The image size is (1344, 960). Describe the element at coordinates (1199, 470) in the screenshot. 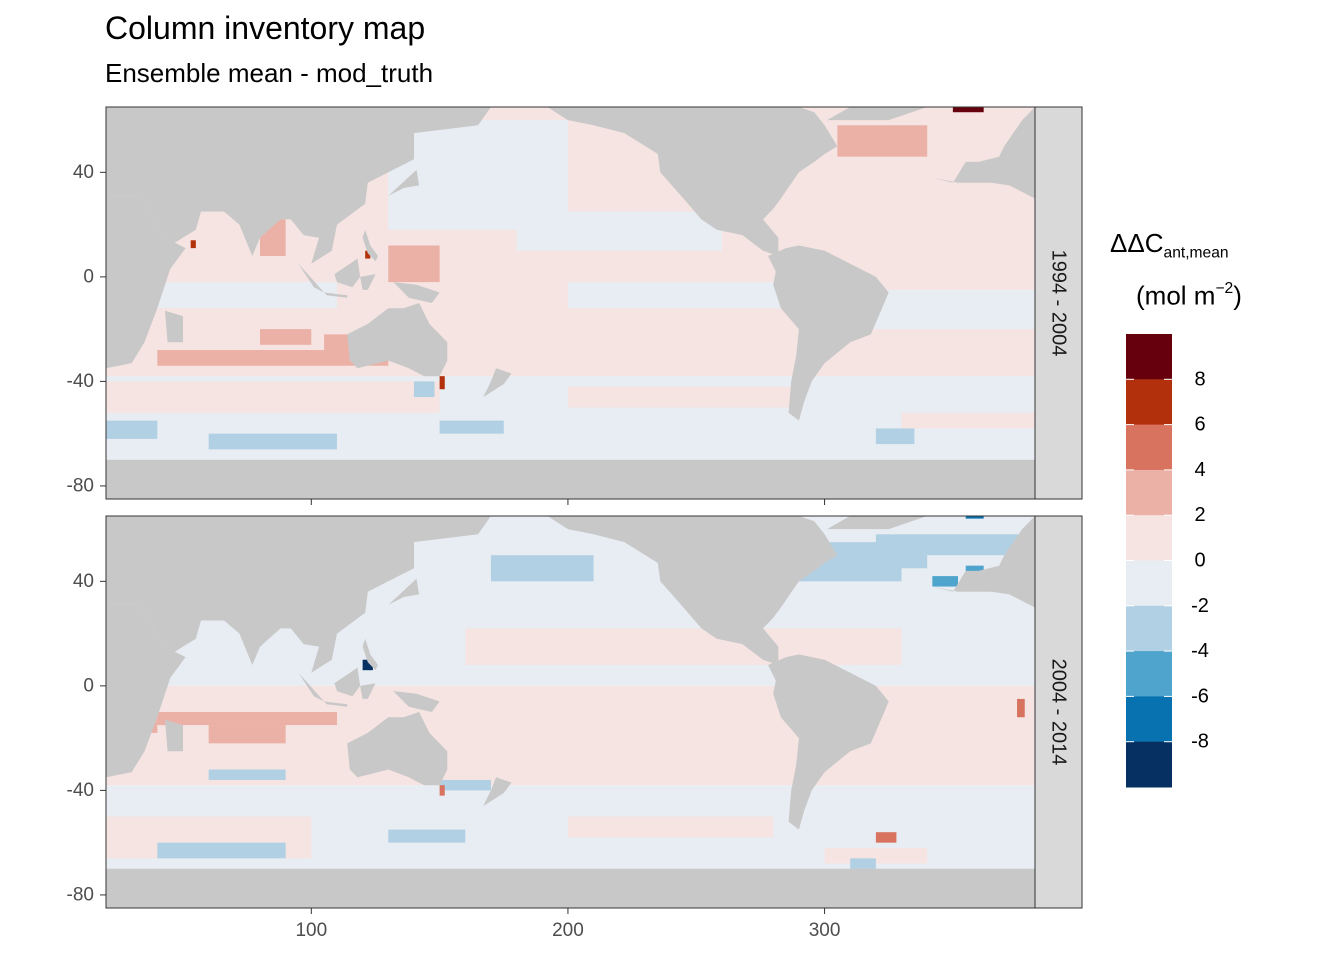

I see `legend-tick-label: 4` at that location.